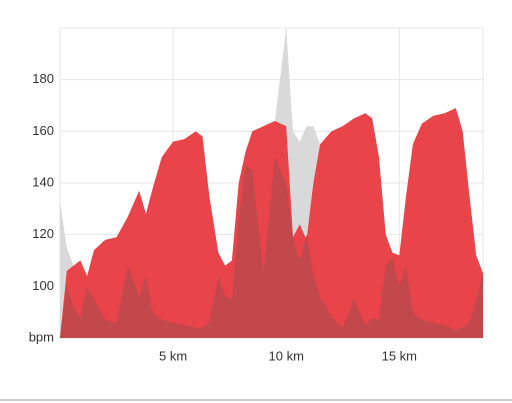 Image resolution: width=512 pixels, height=403 pixels. What do you see at coordinates (399, 355) in the screenshot?
I see `x-tick-label: 15 km` at bounding box center [399, 355].